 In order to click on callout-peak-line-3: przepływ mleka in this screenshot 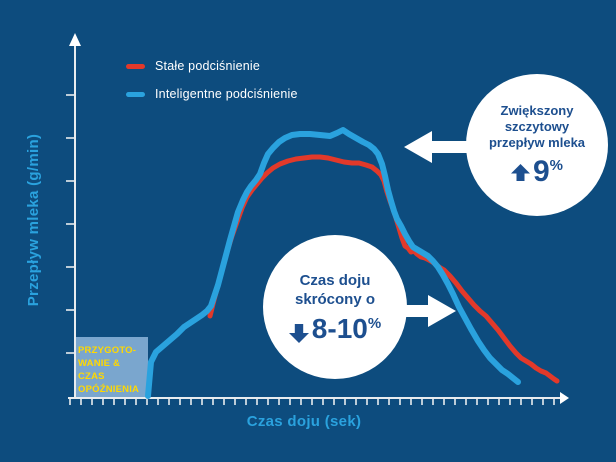, I will do `click(537, 142)`.